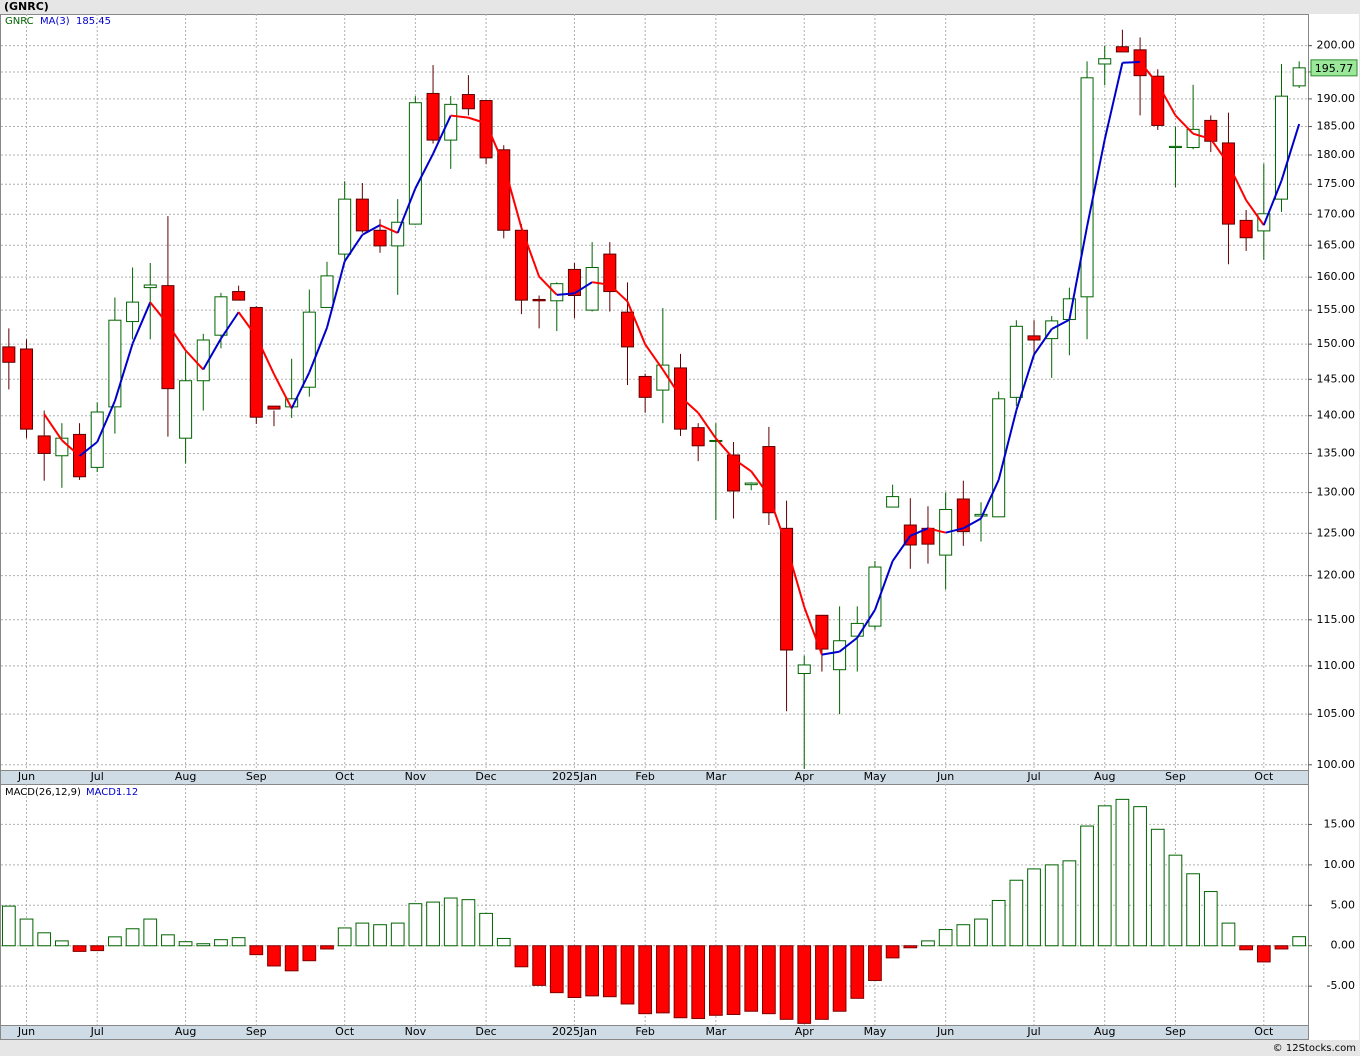  I want to click on legend-symbol: GNRC, so click(19, 21).